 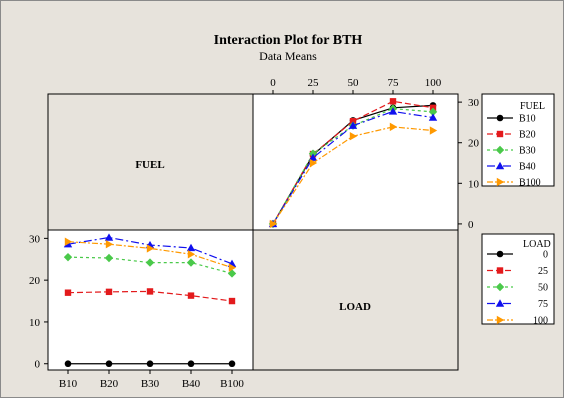 I want to click on legend-entry-label: 100, so click(x=540, y=321).